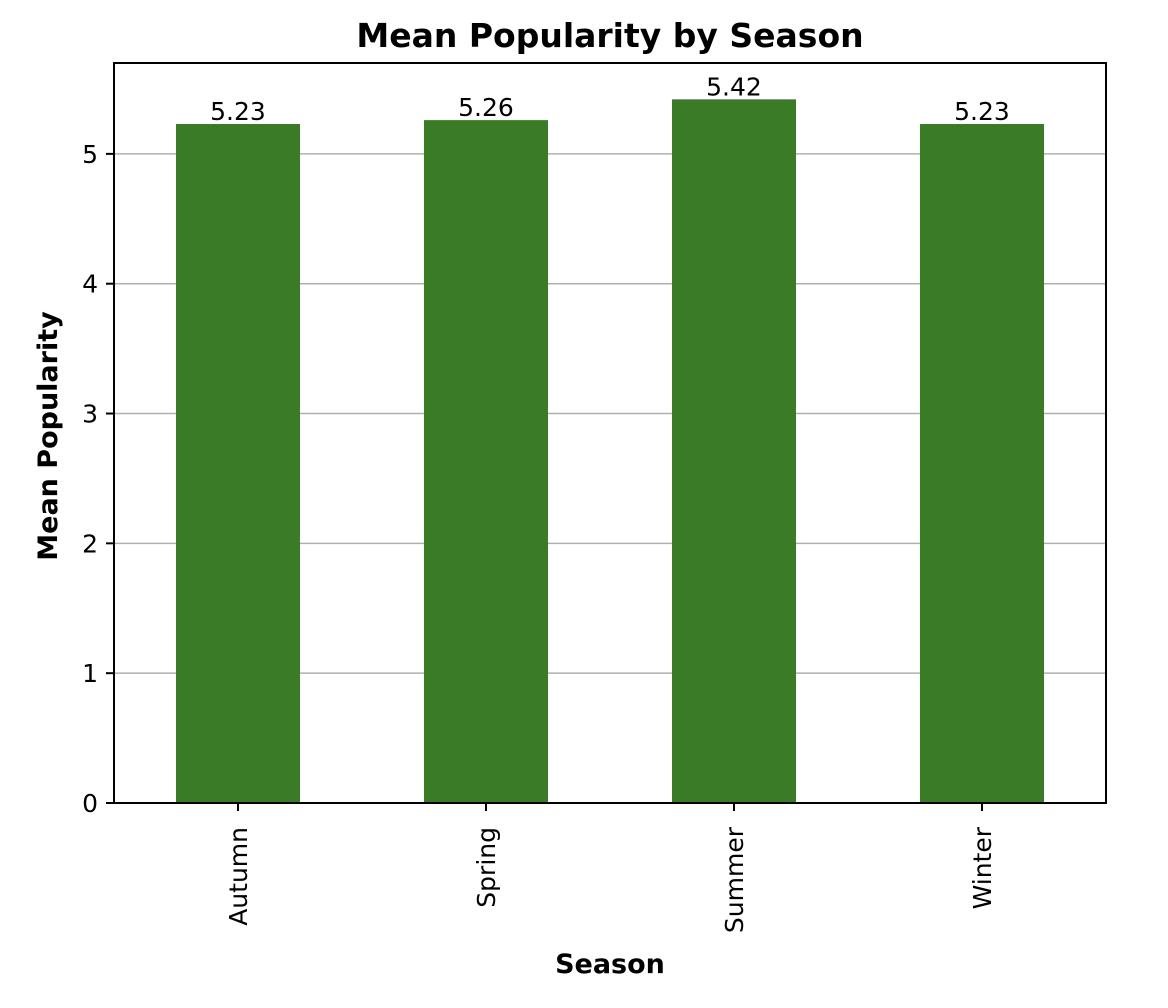 Image resolution: width=1168 pixels, height=1008 pixels. What do you see at coordinates (48, 436) in the screenshot?
I see `y-axis-label: Mean Popularity` at bounding box center [48, 436].